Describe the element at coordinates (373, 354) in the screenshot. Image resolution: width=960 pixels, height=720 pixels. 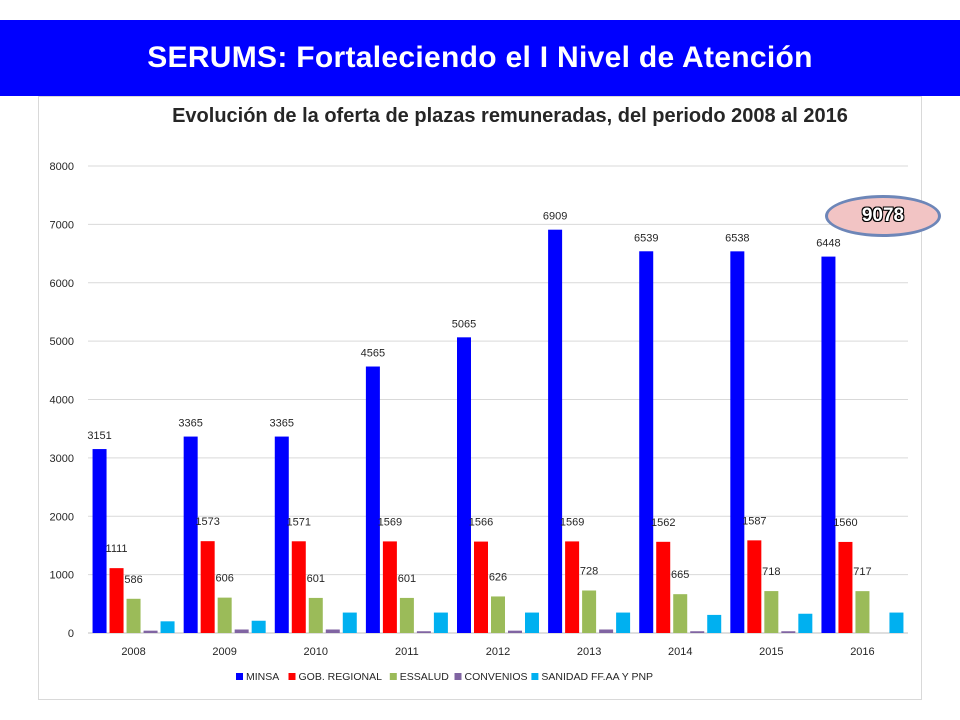
I see `data-label: 4565` at that location.